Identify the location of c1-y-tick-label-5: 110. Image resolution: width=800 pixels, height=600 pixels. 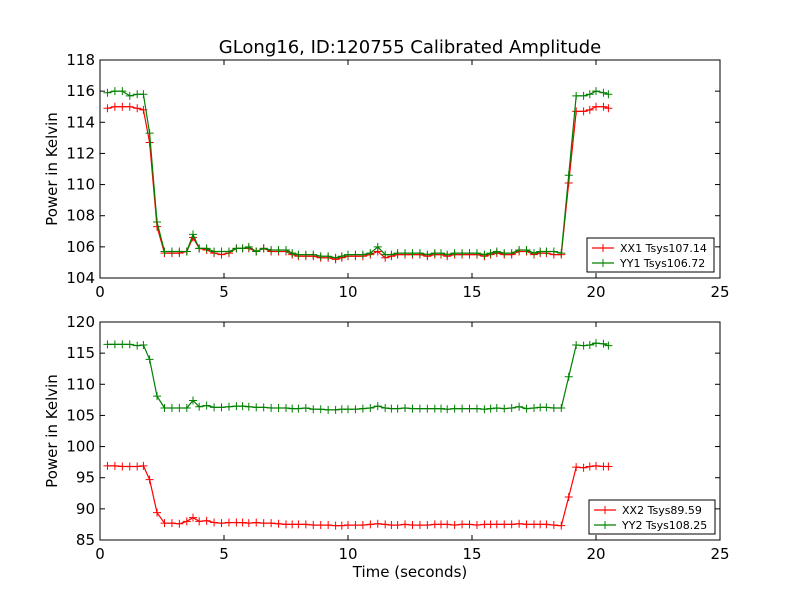
(80, 384).